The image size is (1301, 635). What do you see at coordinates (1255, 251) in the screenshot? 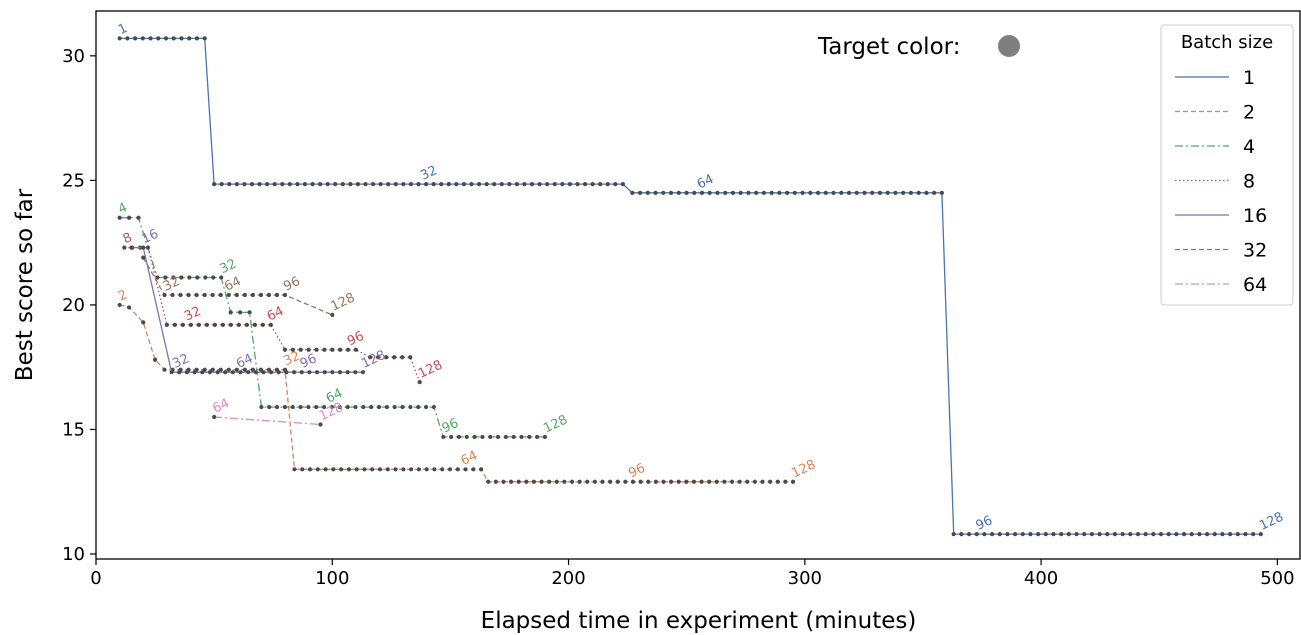
I see `legend-label-32: 32` at bounding box center [1255, 251].